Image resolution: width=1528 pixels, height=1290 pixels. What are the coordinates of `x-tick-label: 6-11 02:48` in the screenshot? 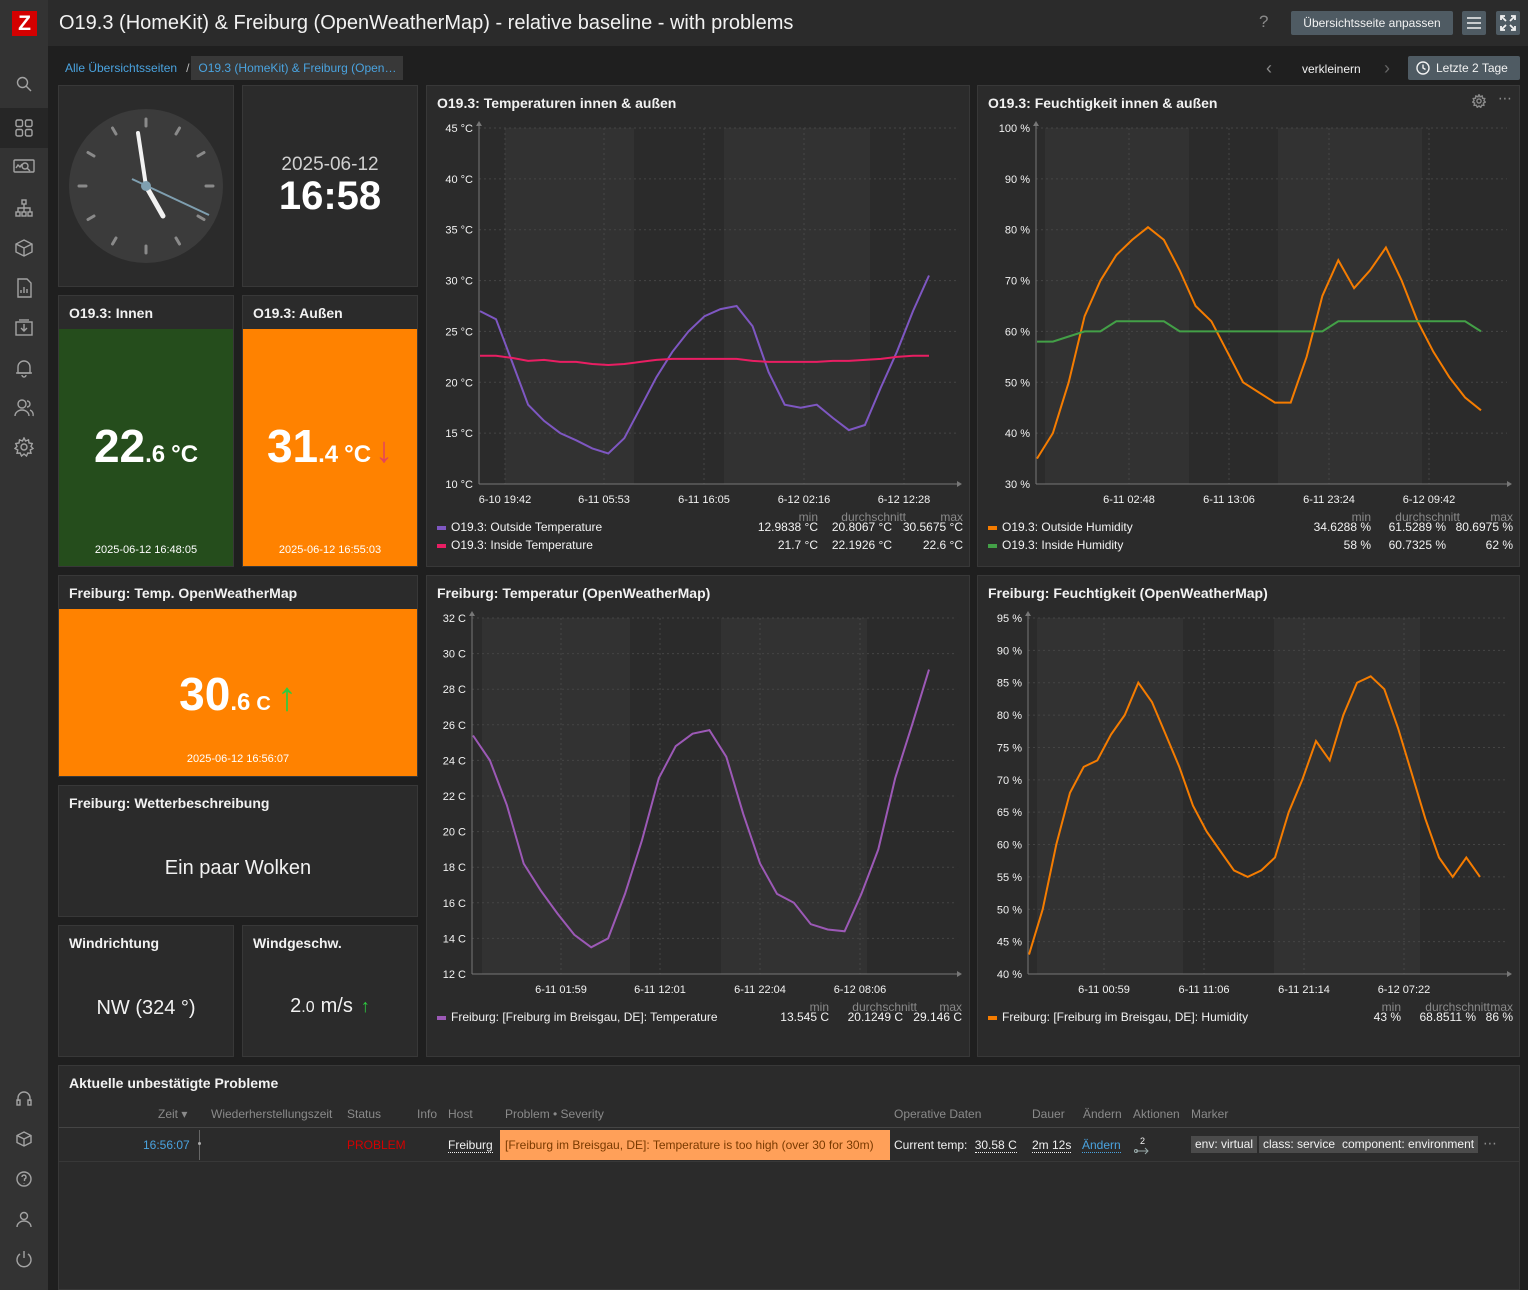 It's located at (1129, 500).